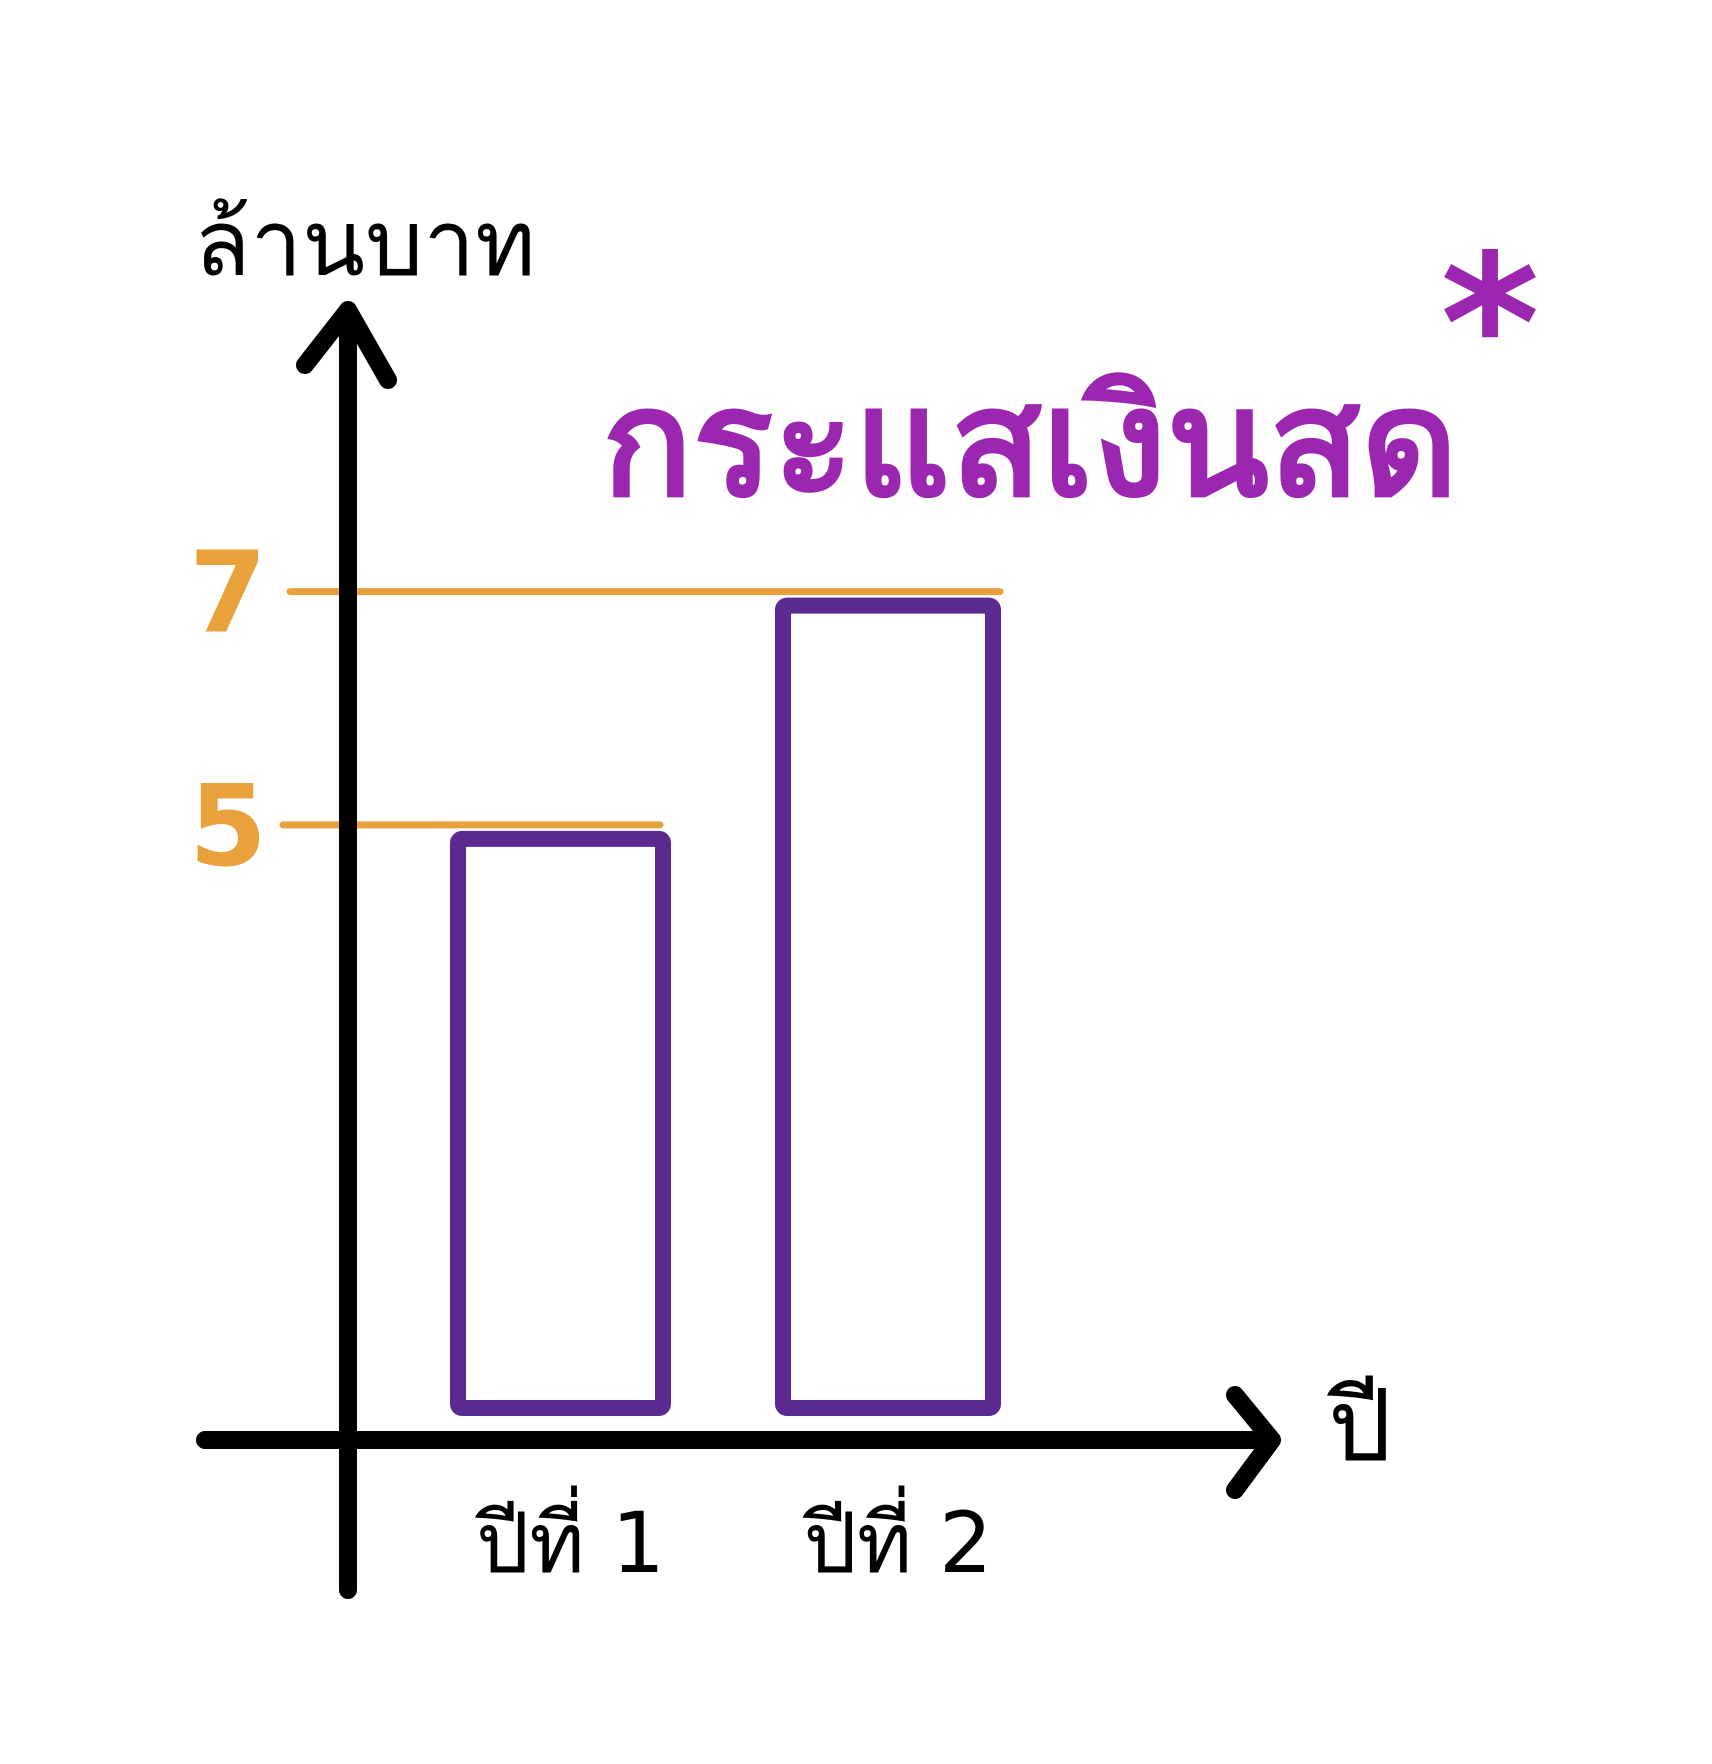  Describe the element at coordinates (365, 243) in the screenshot. I see `y-axis-label: ล้านบาท` at that location.